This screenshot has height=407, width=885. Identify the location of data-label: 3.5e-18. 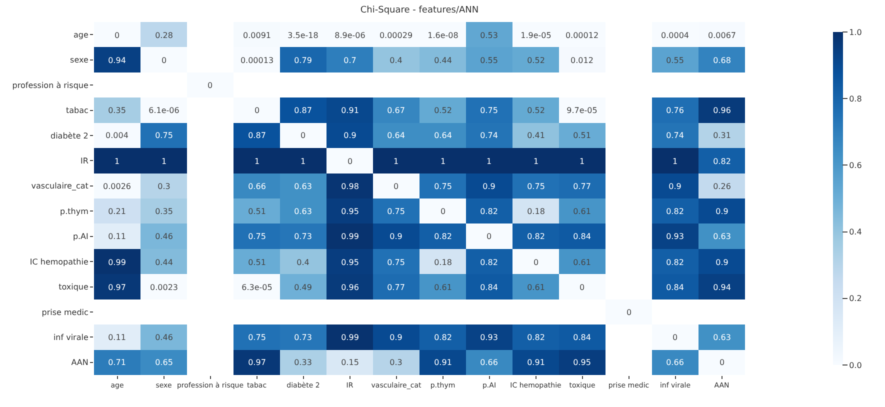
(303, 35).